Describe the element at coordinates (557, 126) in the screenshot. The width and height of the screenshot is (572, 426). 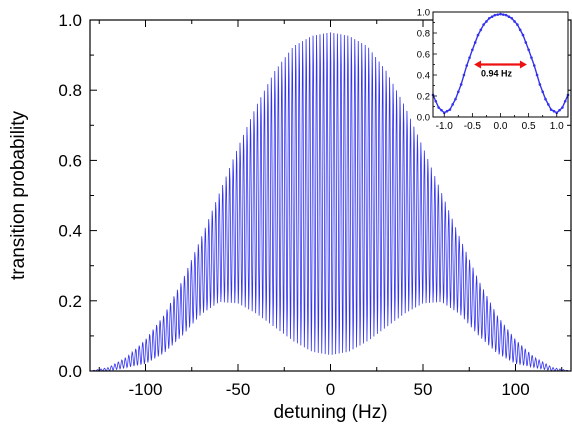
I see `inset-x-tick-label: 1.0` at that location.